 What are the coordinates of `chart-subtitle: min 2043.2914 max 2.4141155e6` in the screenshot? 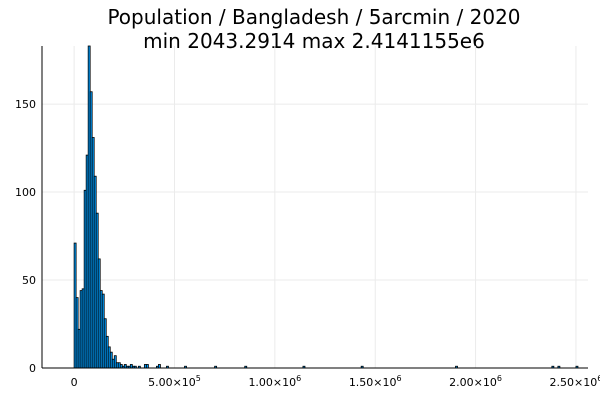 It's located at (314, 41).